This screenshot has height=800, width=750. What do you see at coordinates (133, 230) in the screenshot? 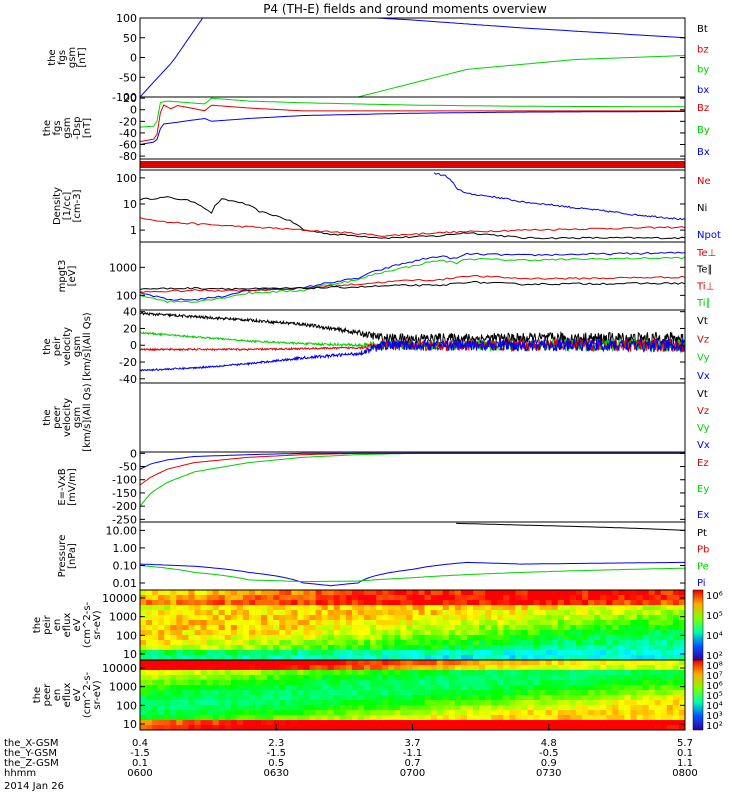
I see `y-tick-label: 1` at bounding box center [133, 230].